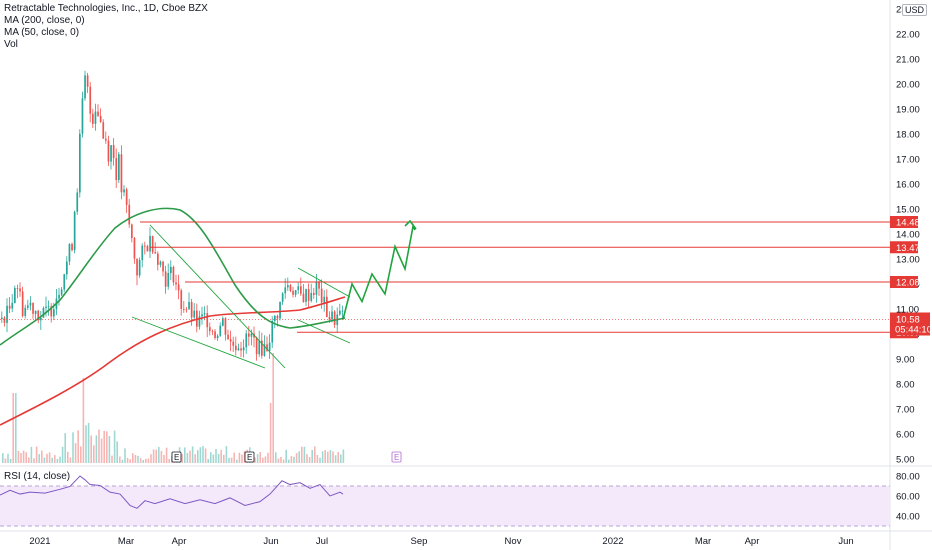 This screenshot has width=932, height=550. I want to click on price-tick-label: 14.00, so click(908, 235).